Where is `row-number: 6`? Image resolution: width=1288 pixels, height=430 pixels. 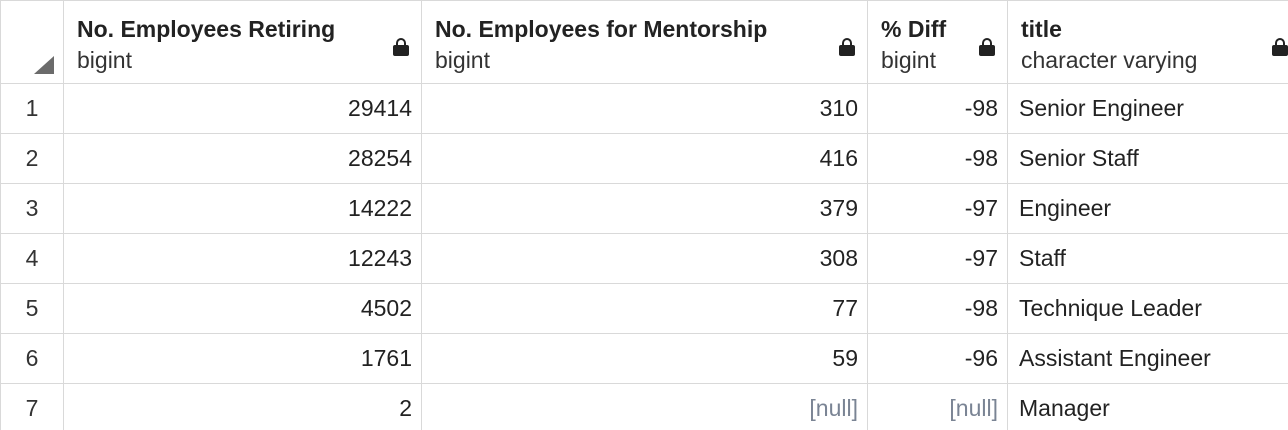 row-number: 6 is located at coordinates (32, 358).